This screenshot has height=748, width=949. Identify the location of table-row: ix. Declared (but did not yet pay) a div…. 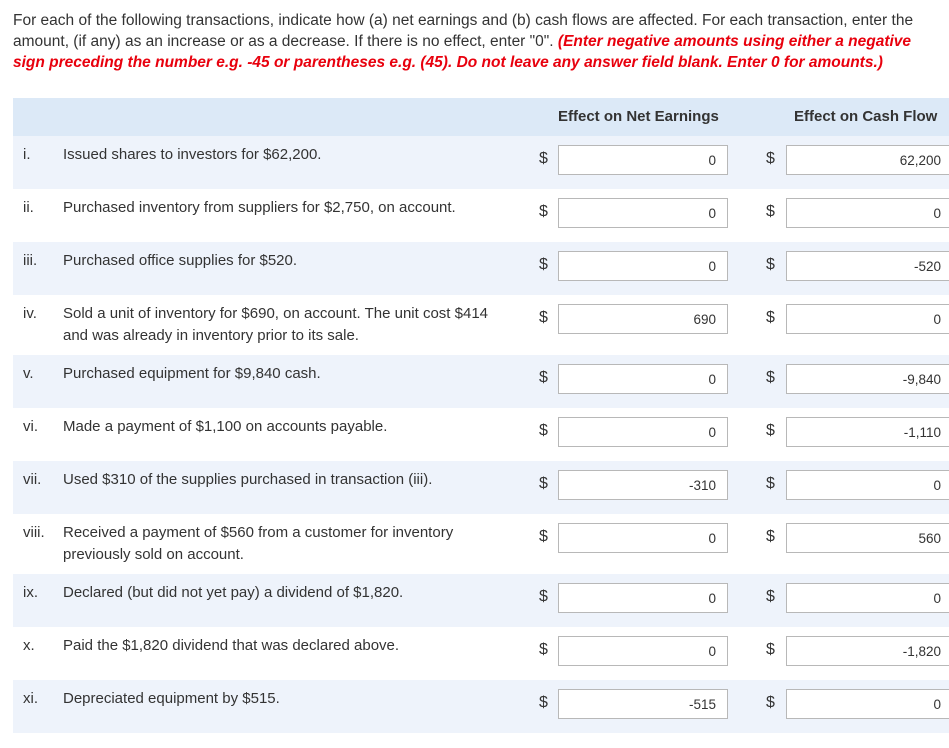
(481, 600).